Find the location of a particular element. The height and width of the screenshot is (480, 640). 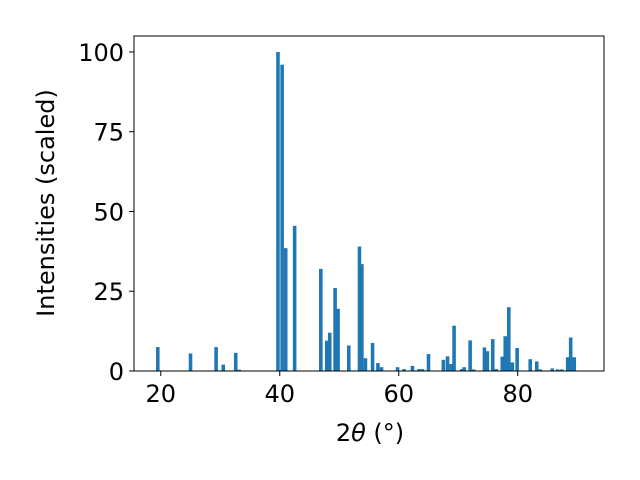

y-tick-label: 75 is located at coordinates (108, 133).